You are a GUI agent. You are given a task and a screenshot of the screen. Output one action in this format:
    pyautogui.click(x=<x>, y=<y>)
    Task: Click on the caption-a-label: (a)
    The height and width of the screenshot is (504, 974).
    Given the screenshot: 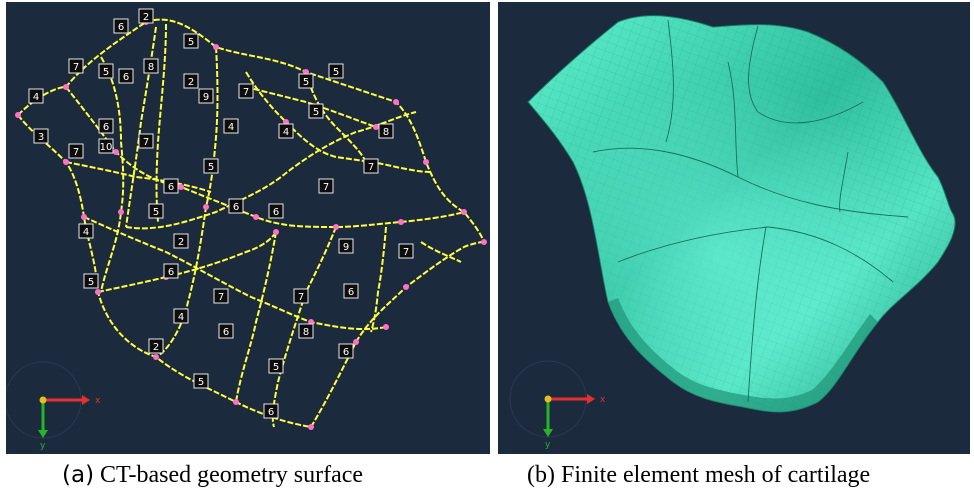 What is the action you would take?
    pyautogui.click(x=78, y=475)
    